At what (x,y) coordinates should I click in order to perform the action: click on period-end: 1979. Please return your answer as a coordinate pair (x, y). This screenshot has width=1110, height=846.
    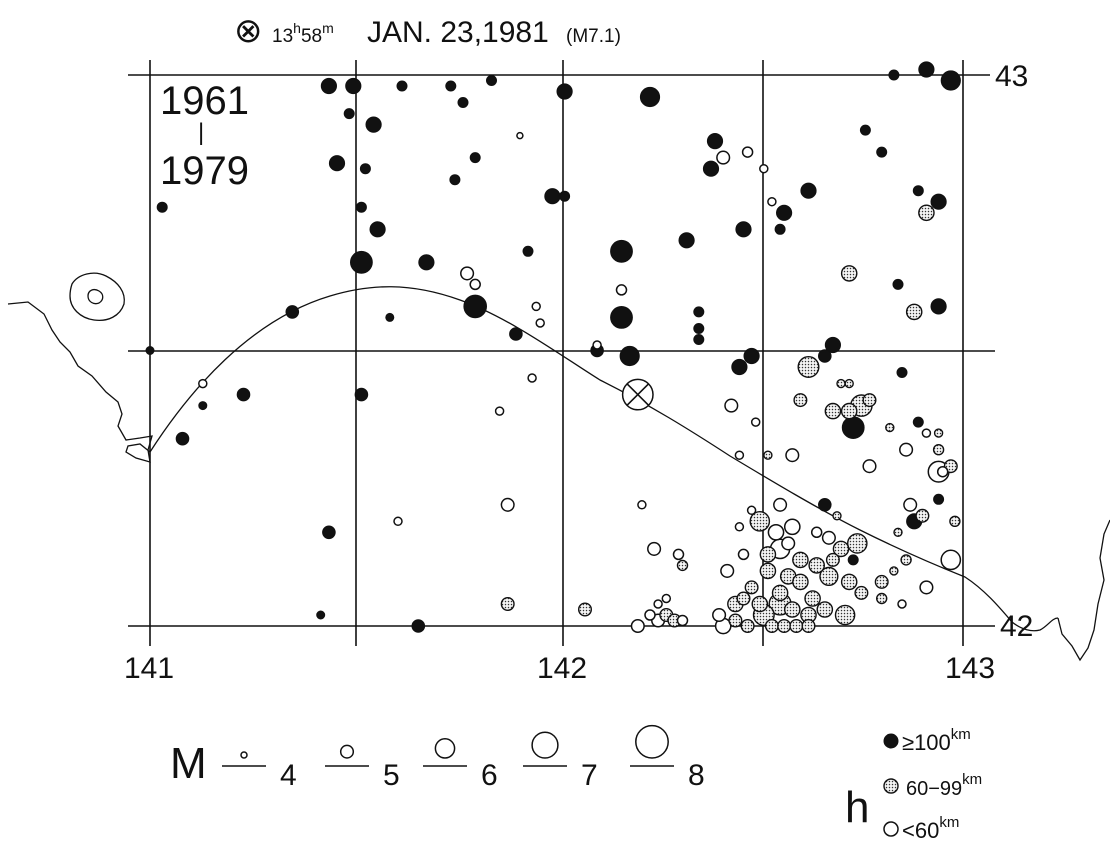
    Looking at the image, I should click on (204, 171).